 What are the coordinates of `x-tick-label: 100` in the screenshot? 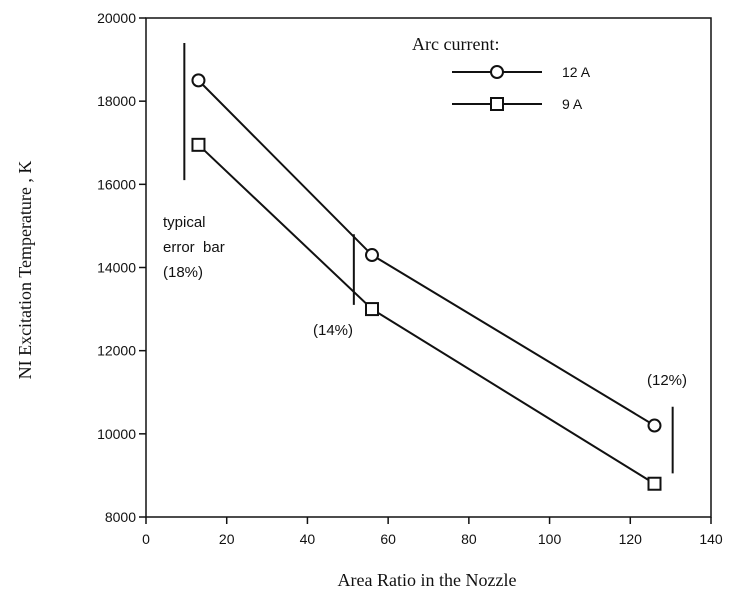 It's located at (550, 539).